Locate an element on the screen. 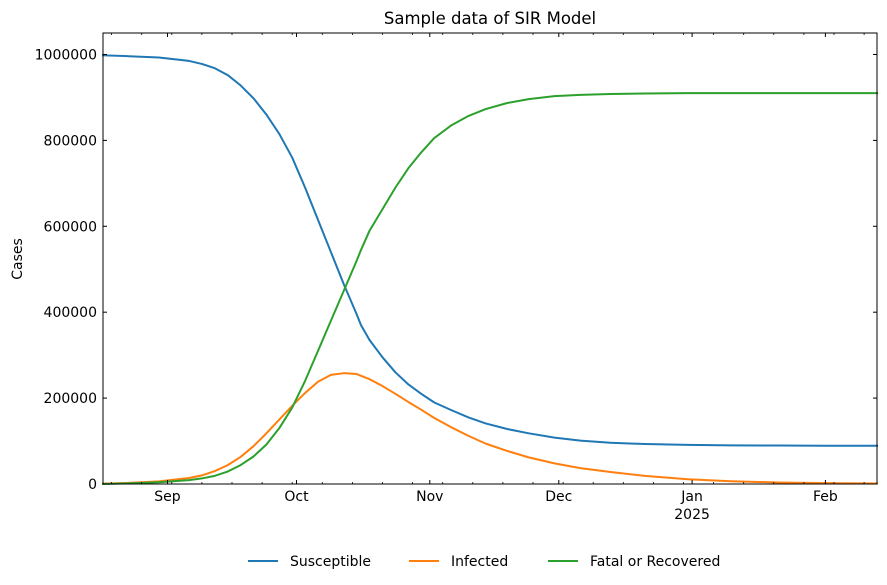  y-tick-label: 1000000 is located at coordinates (66, 55).